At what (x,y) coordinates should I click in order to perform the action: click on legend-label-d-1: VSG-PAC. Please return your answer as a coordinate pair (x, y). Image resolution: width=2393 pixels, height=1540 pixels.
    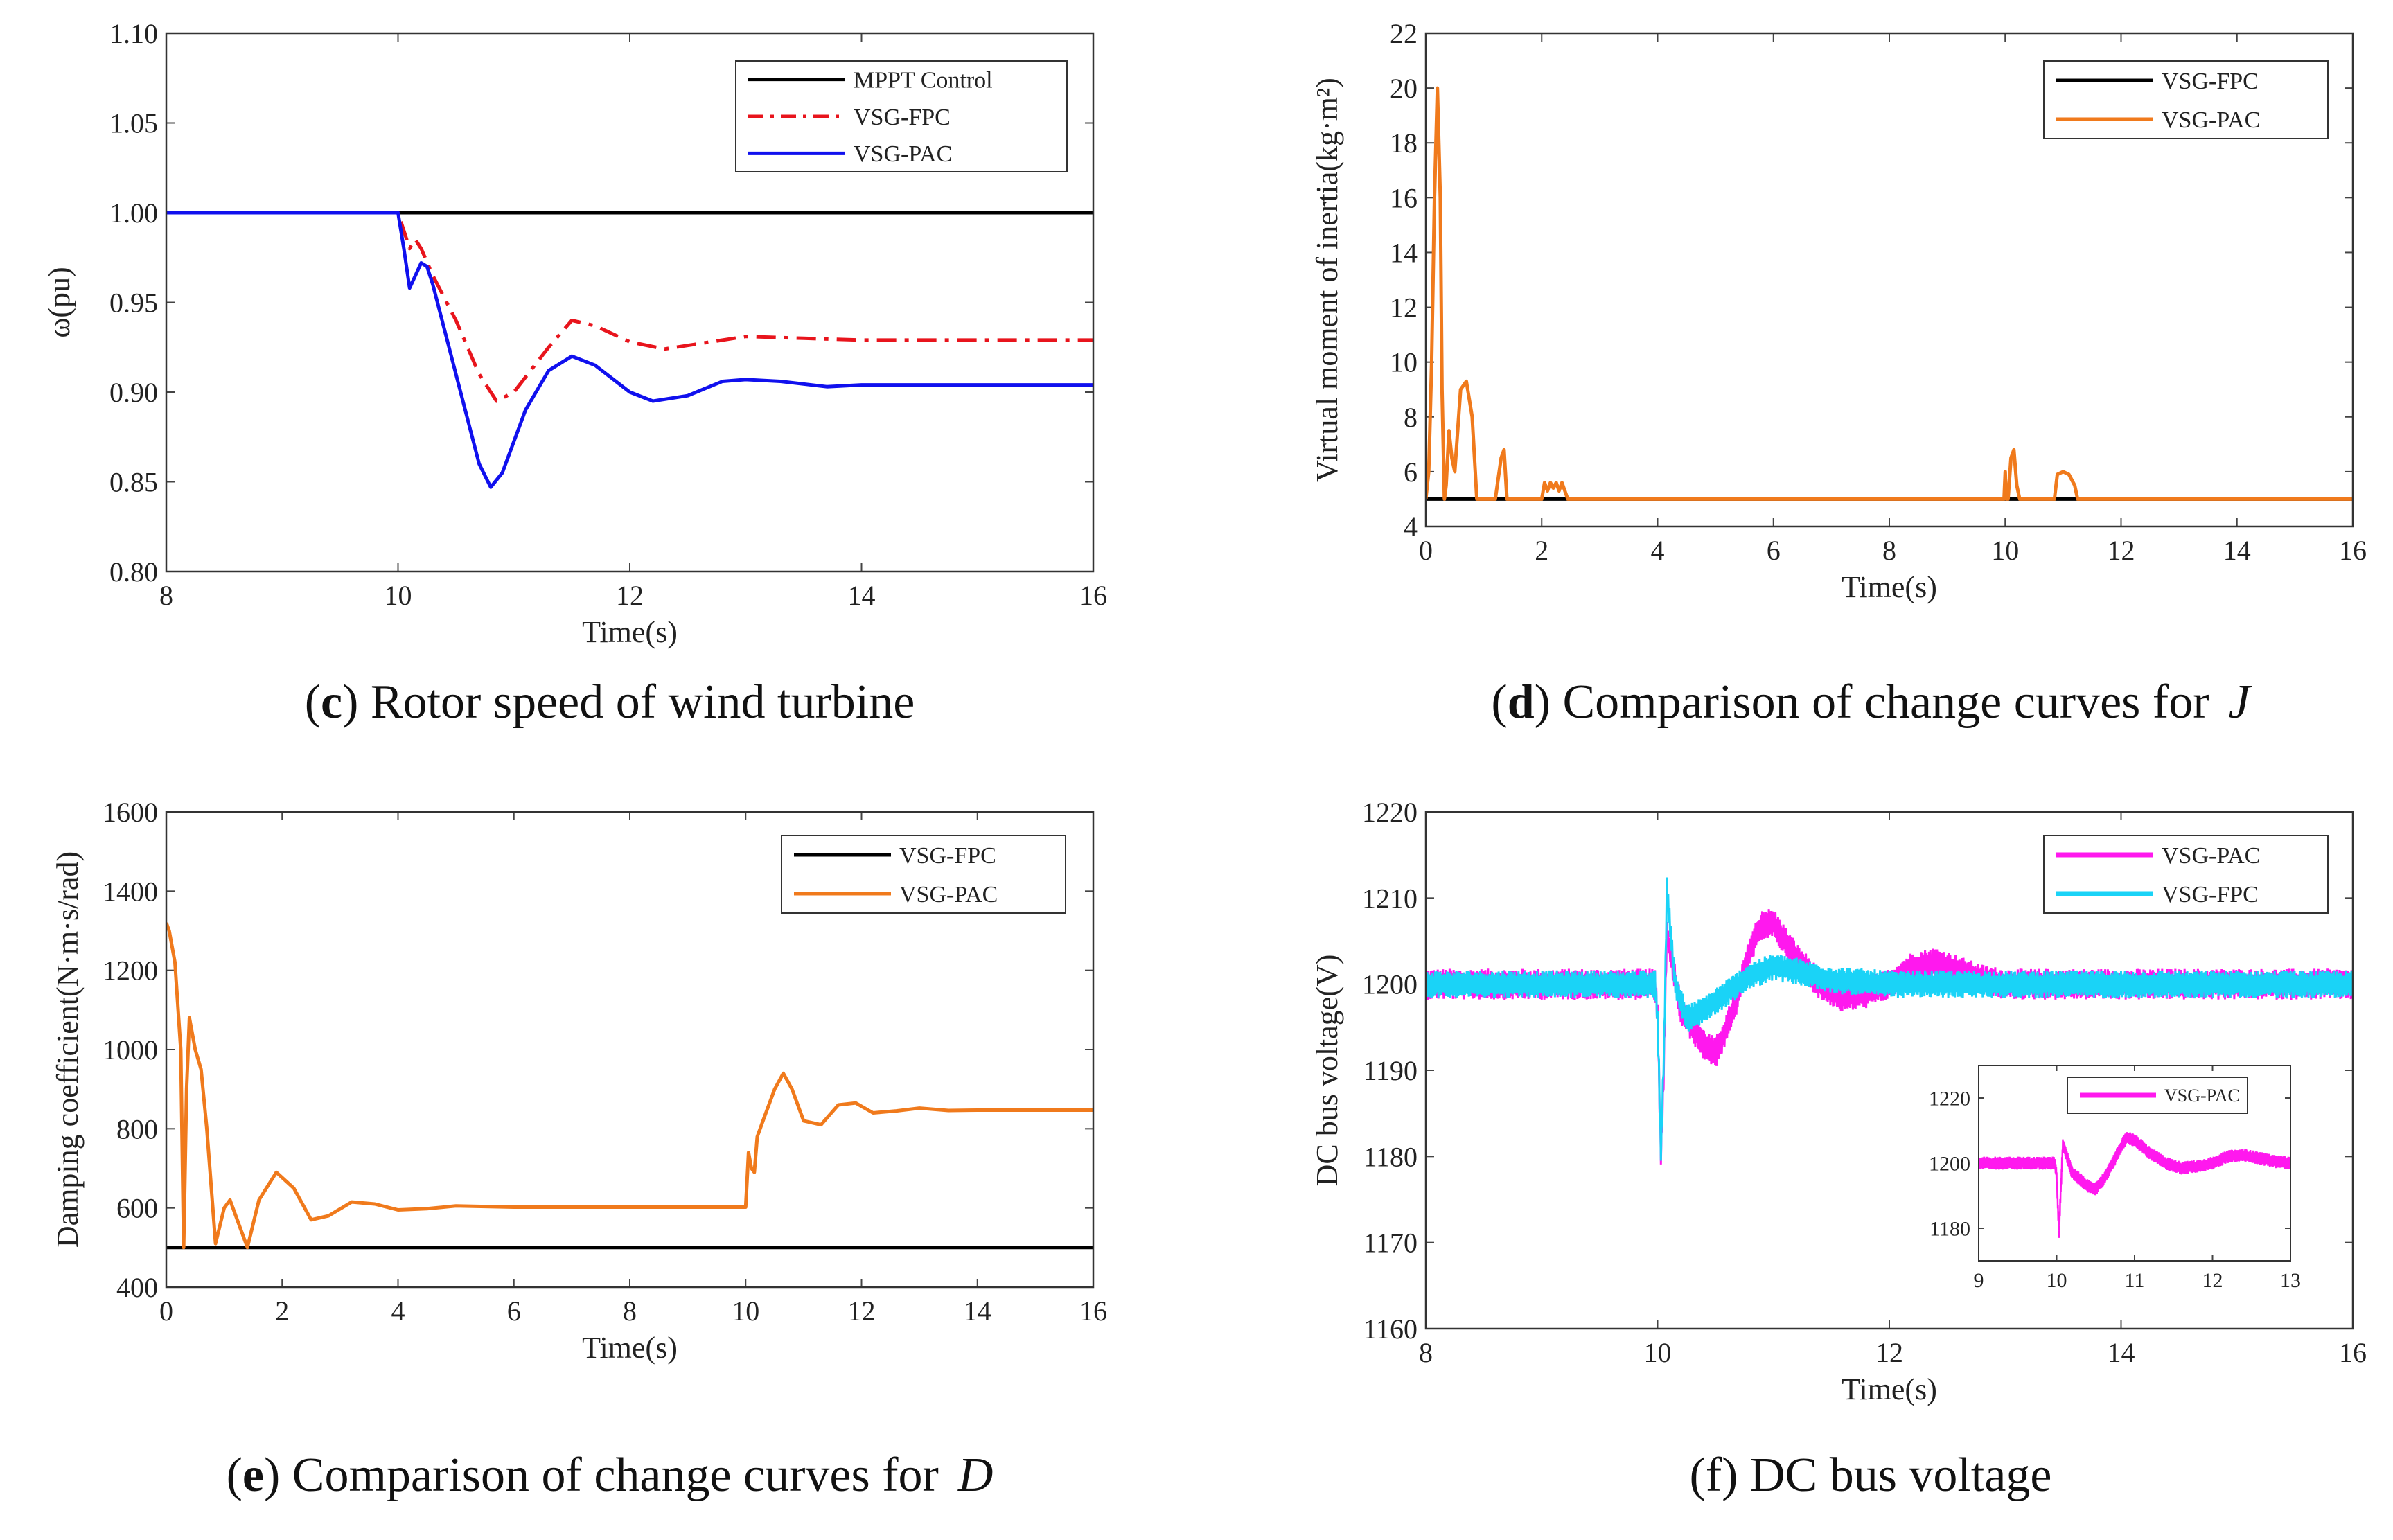
    Looking at the image, I should click on (2211, 120).